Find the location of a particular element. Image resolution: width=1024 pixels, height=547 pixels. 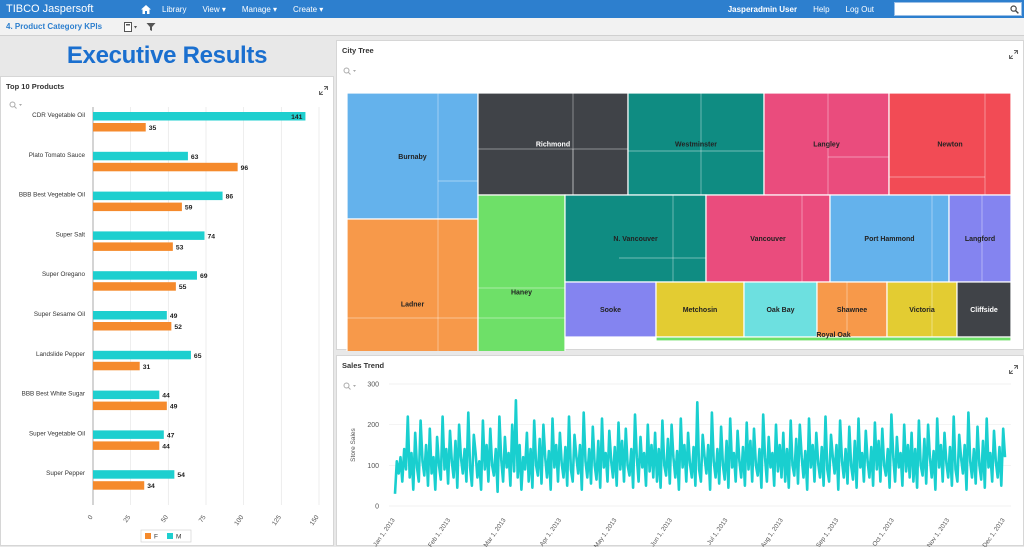

category-label: CDR Vegetable Oil is located at coordinates (58, 115).